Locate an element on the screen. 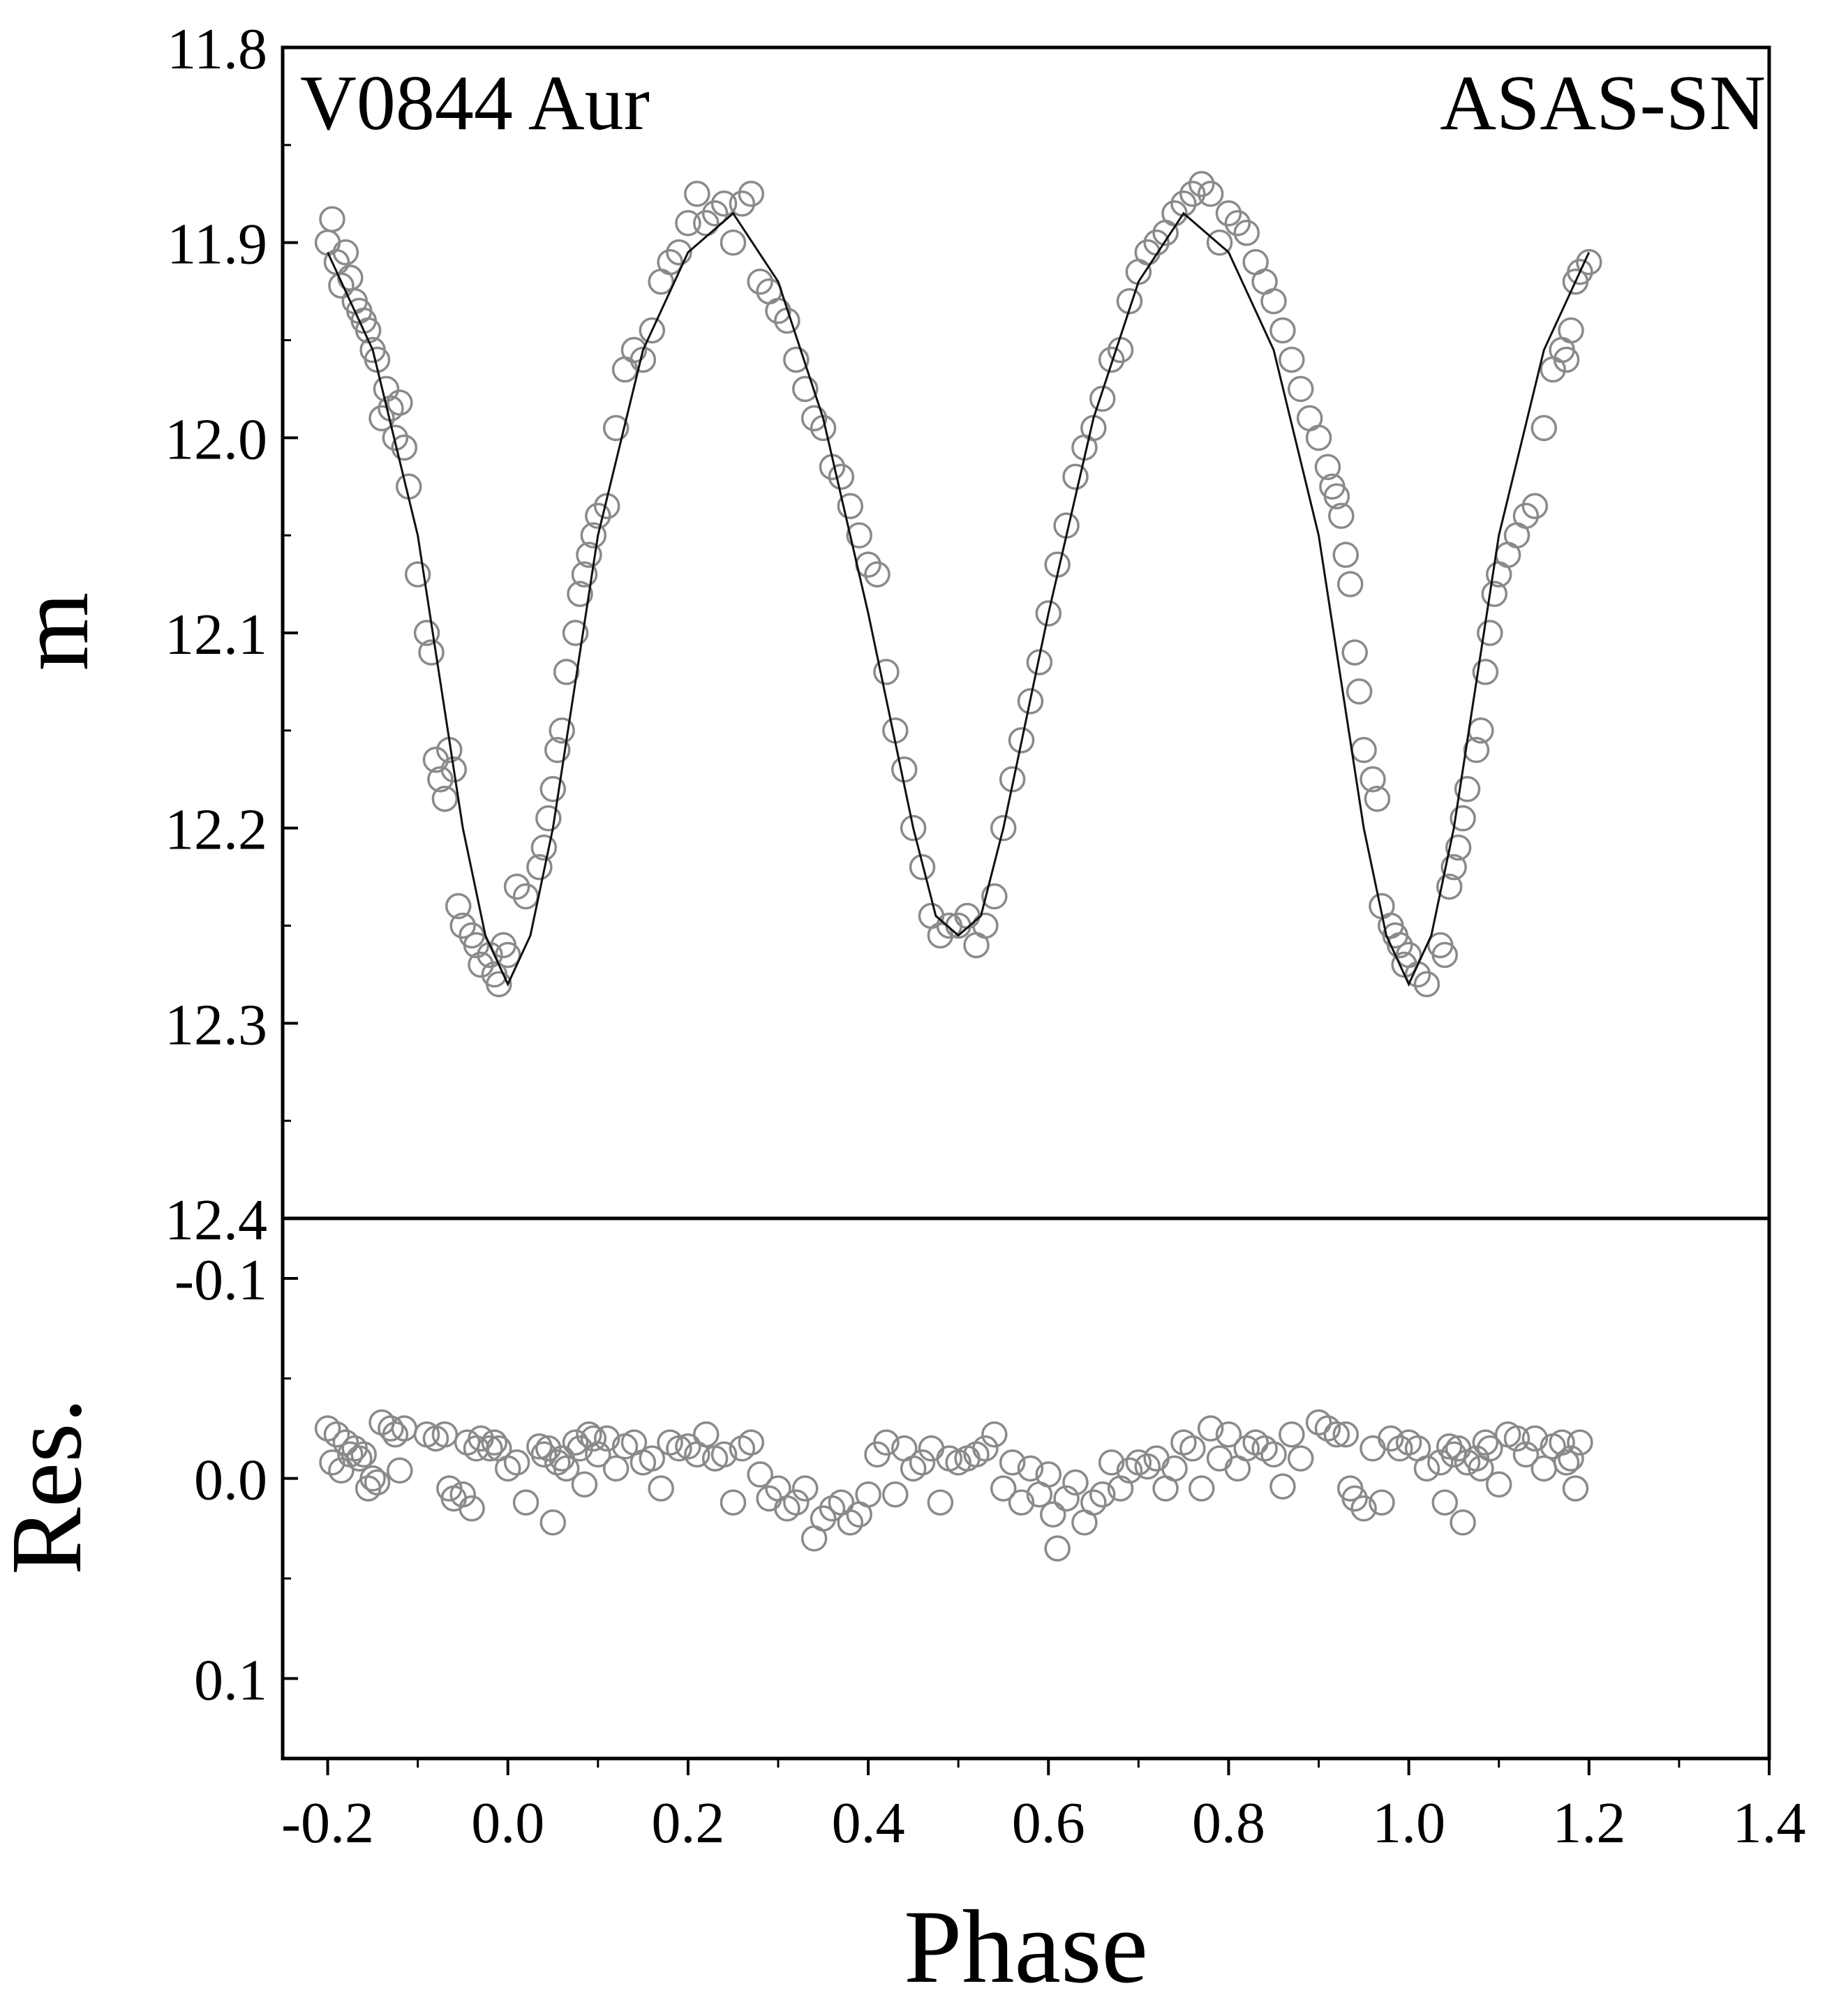  phase-tick-label: 0.6 is located at coordinates (1048, 1823).